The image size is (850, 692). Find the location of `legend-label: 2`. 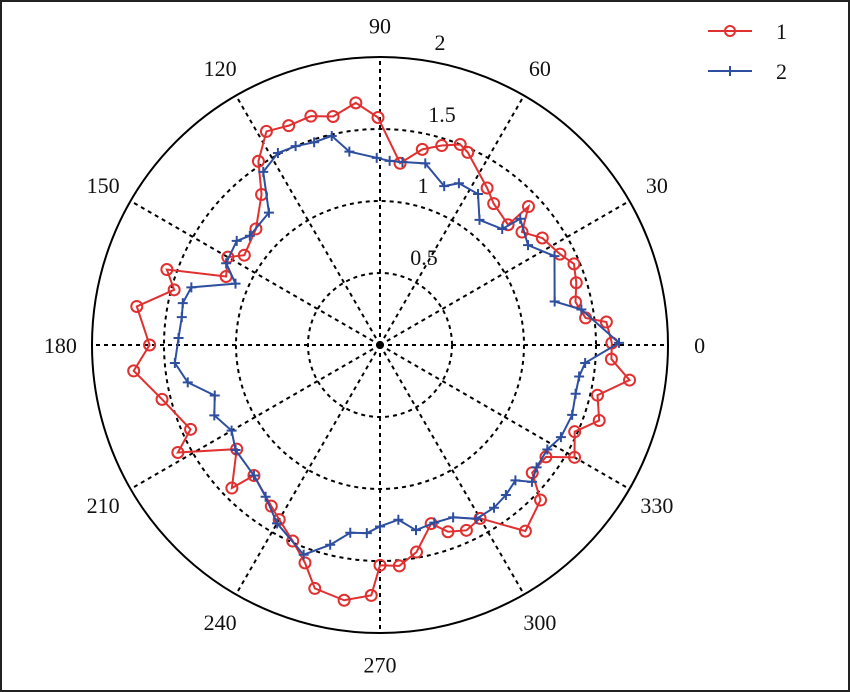

legend-label: 2 is located at coordinates (781, 71).